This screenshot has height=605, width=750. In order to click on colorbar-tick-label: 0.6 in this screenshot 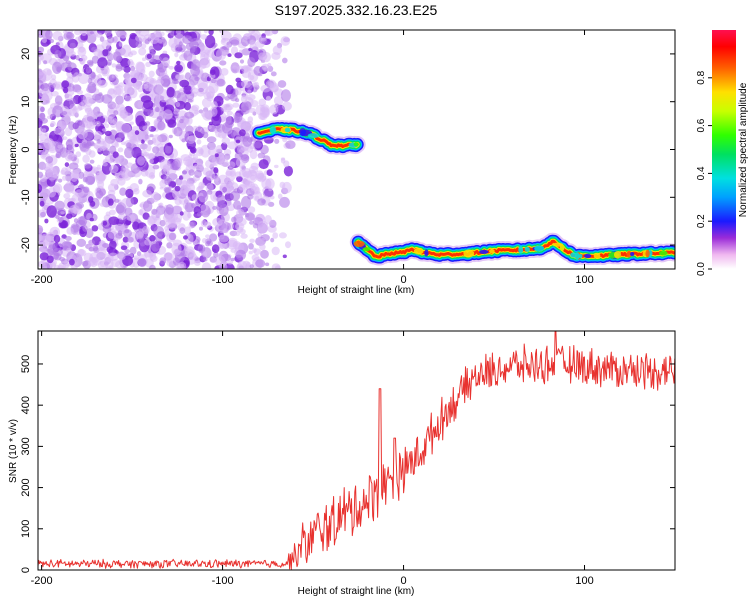, I will do `click(701, 125)`.